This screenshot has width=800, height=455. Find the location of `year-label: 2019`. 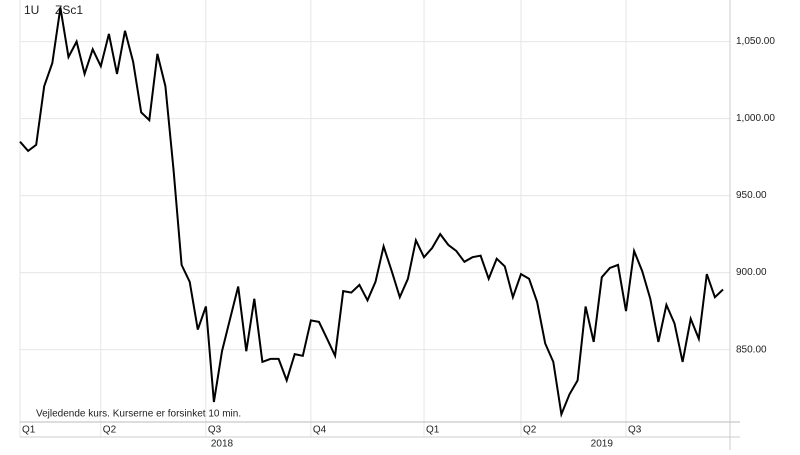

year-label: 2019 is located at coordinates (602, 444).